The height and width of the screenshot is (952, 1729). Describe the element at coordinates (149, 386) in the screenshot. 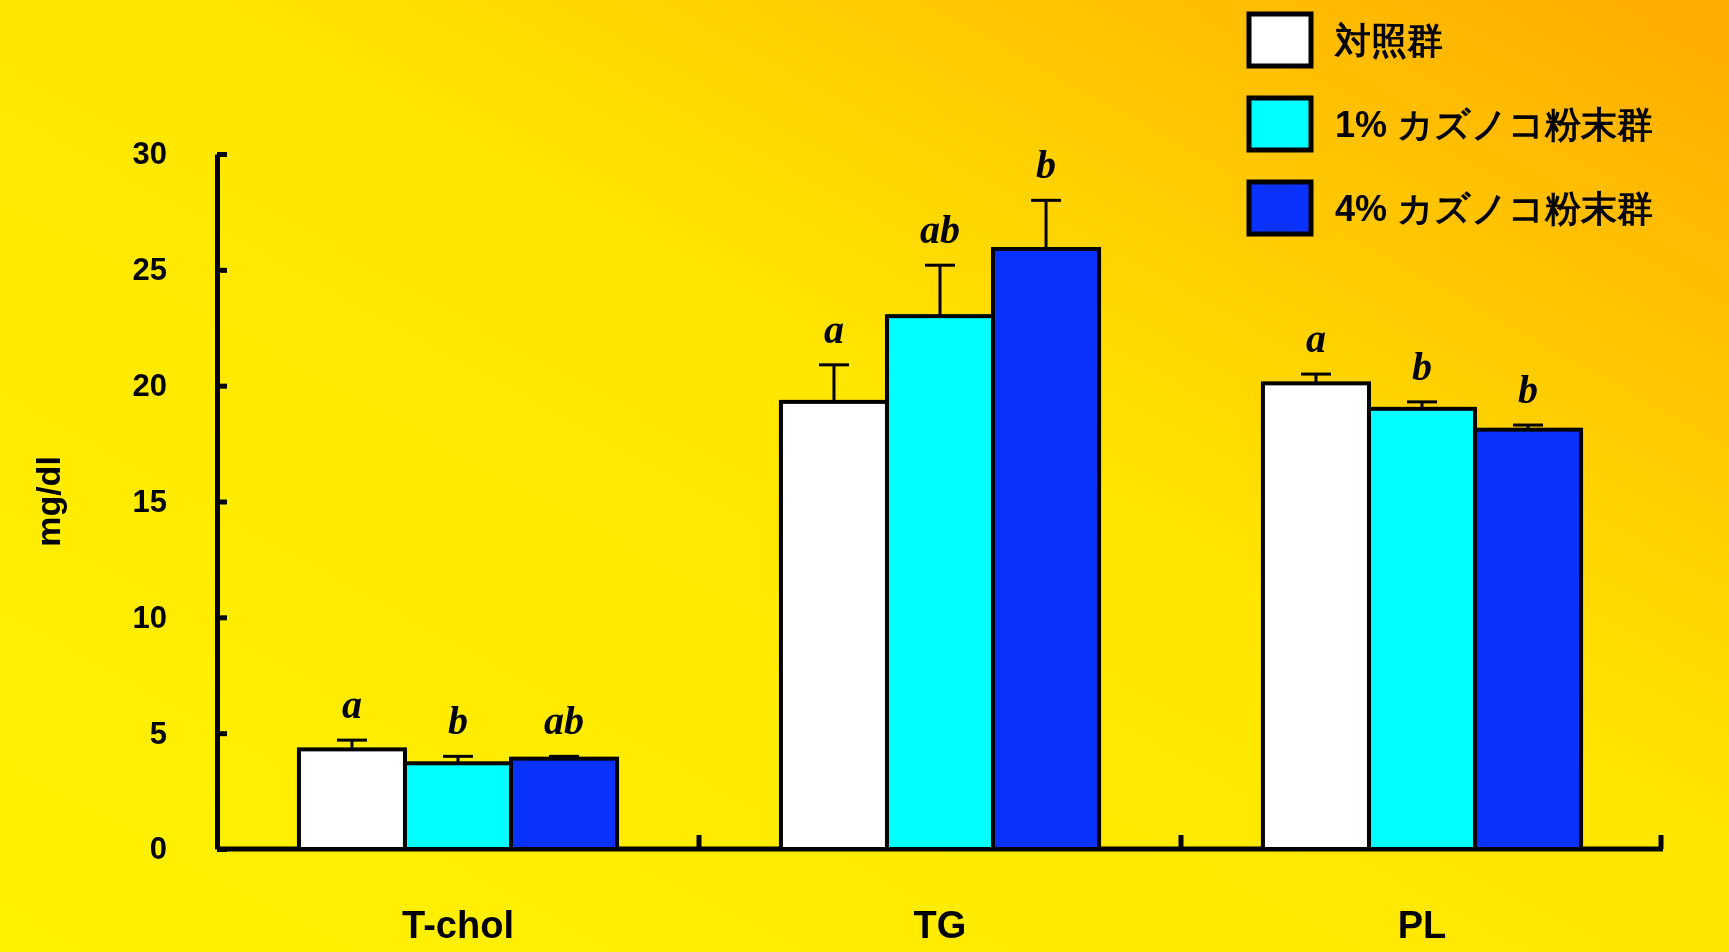

I see `y-tick-label: 20` at that location.